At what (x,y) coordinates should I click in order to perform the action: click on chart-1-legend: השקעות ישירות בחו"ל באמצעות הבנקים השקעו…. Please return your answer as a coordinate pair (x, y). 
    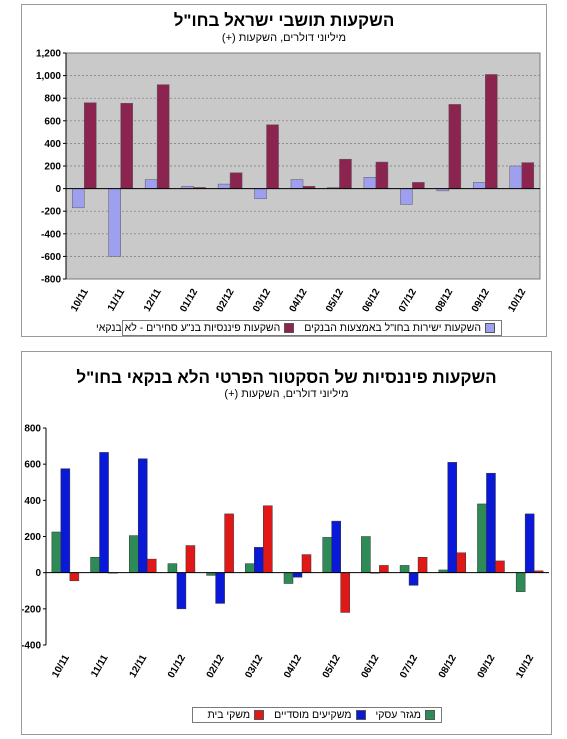
    Looking at the image, I should click on (299, 328).